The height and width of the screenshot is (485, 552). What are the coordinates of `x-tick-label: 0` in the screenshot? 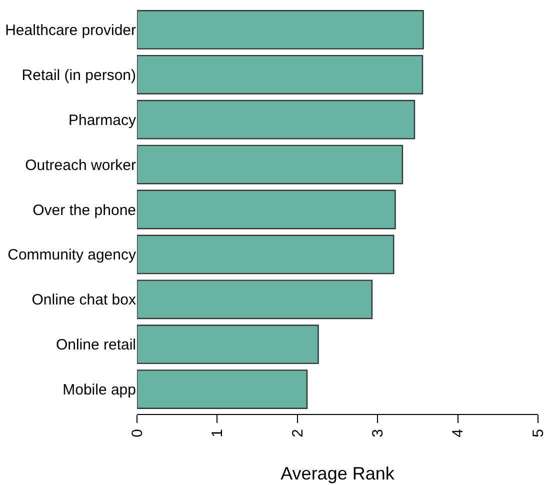 It's located at (137, 433).